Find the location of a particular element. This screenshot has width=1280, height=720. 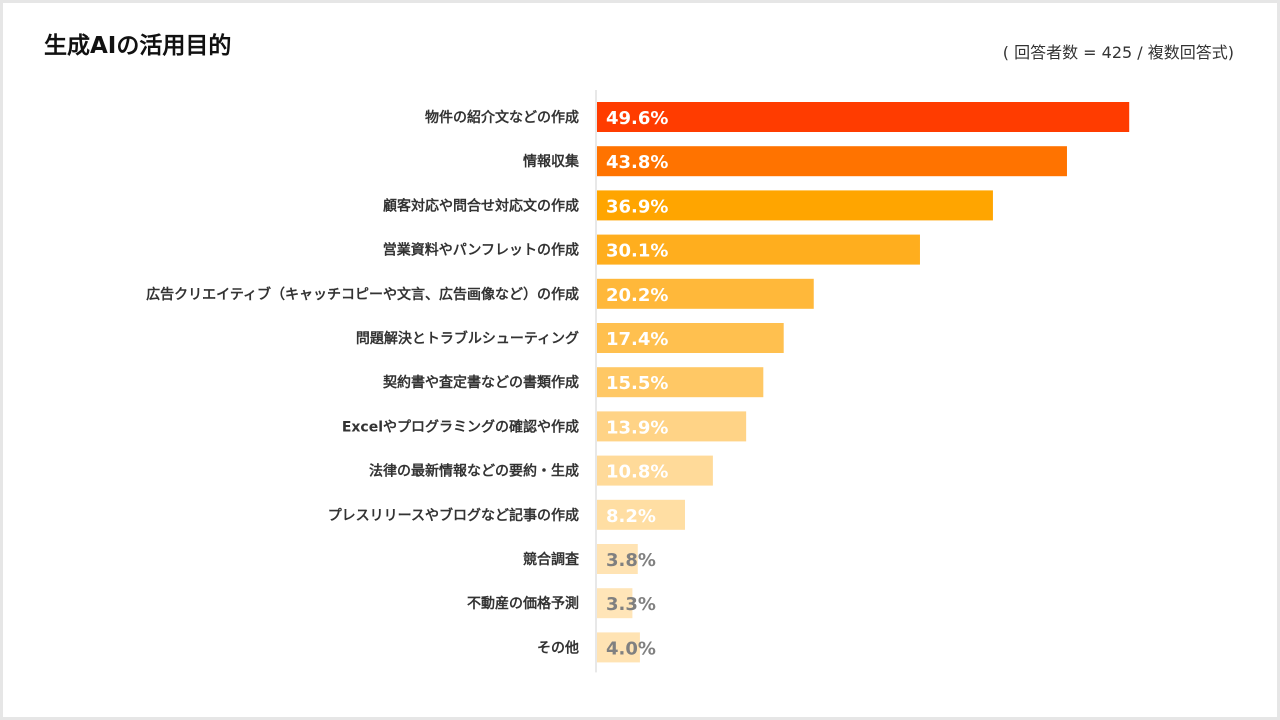

value-label: 30.1% is located at coordinates (637, 251).